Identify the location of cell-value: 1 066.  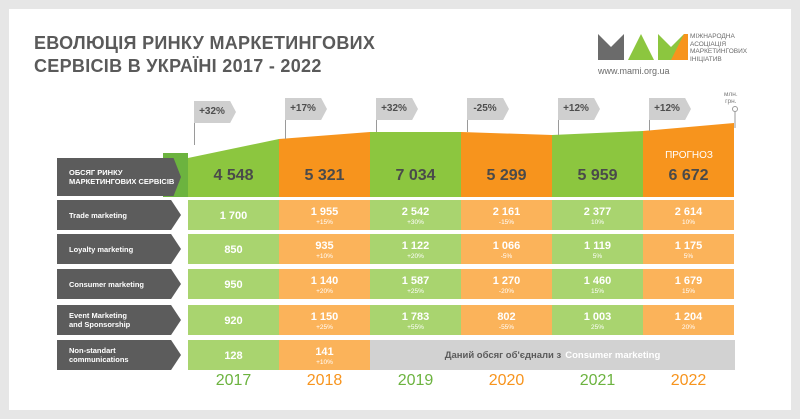
(506, 246).